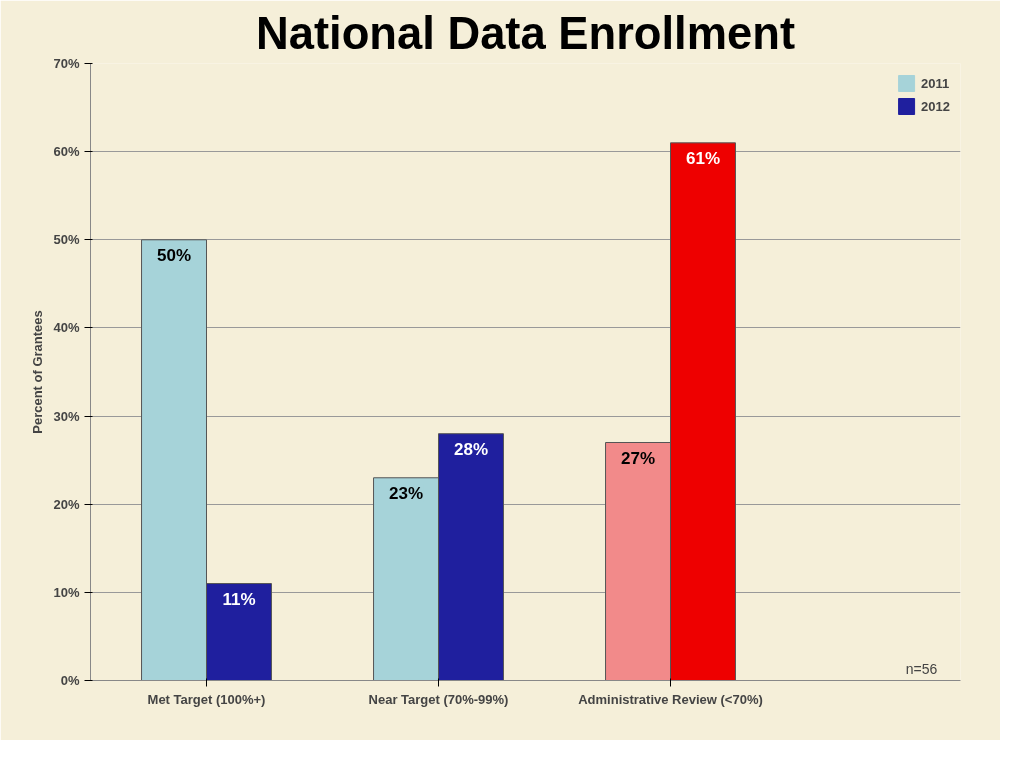  Describe the element at coordinates (66, 504) in the screenshot. I see `y-tick-label: 20%` at that location.